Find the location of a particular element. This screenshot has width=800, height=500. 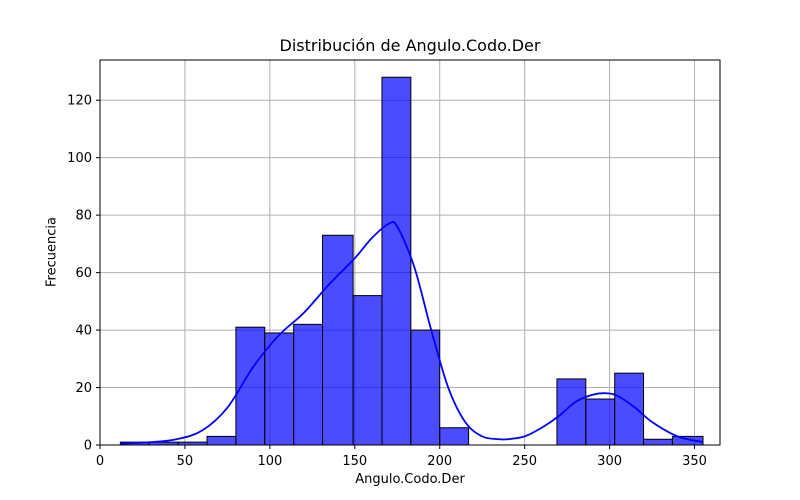

x-tick-label: 250 is located at coordinates (524, 461).